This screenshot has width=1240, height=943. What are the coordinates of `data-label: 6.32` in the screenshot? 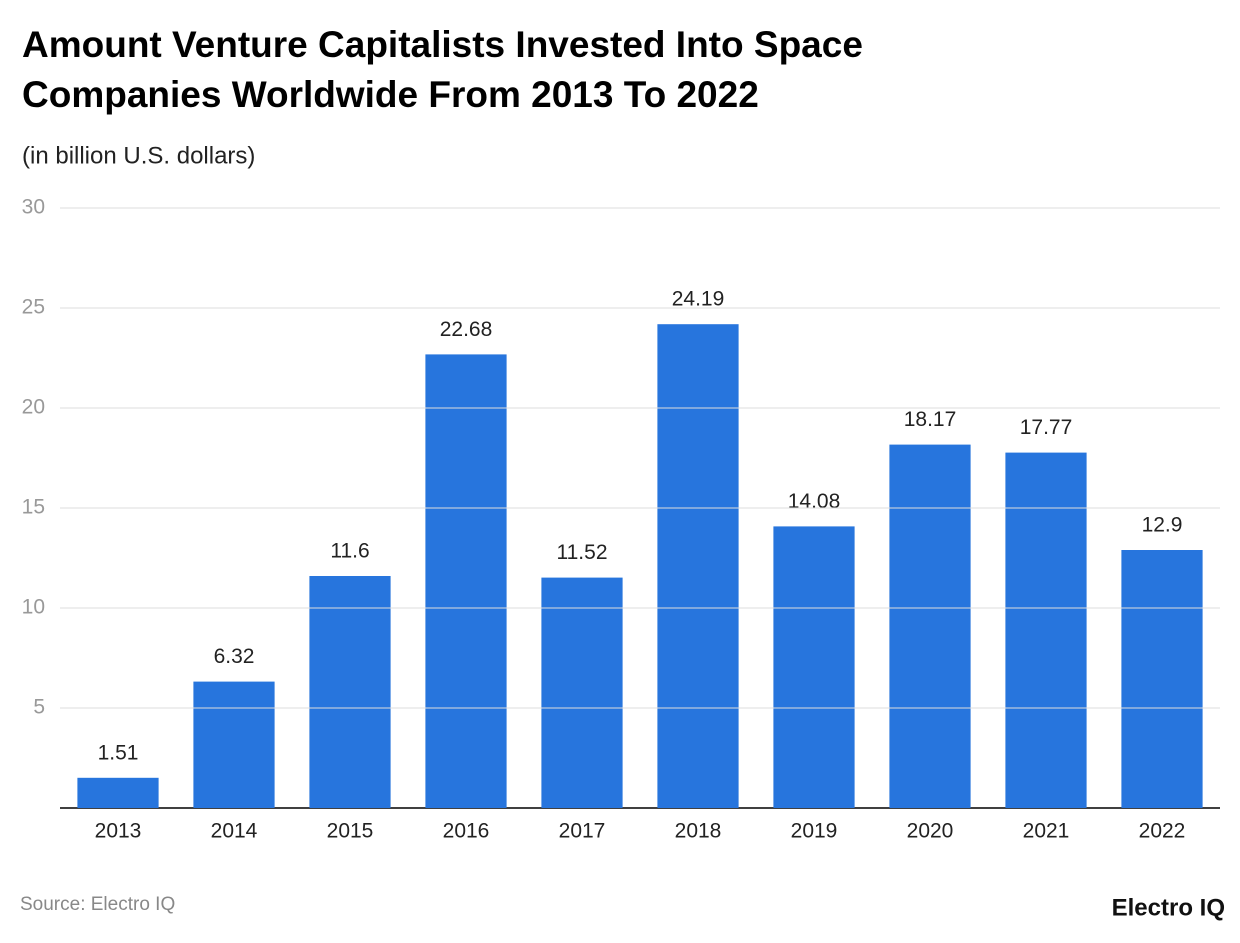 It's located at (234, 656).